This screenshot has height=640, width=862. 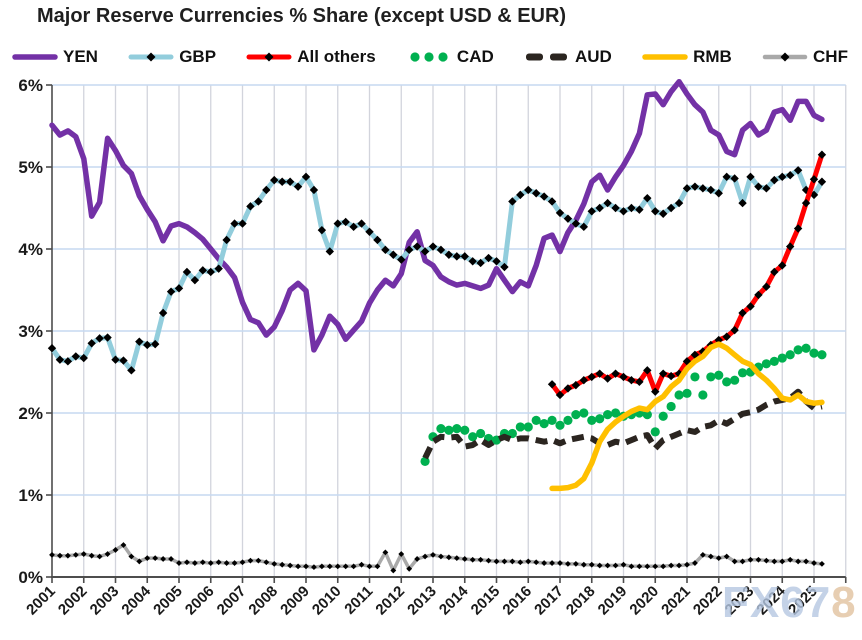 I want to click on x-tick-label: 2015, so click(x=486, y=601).